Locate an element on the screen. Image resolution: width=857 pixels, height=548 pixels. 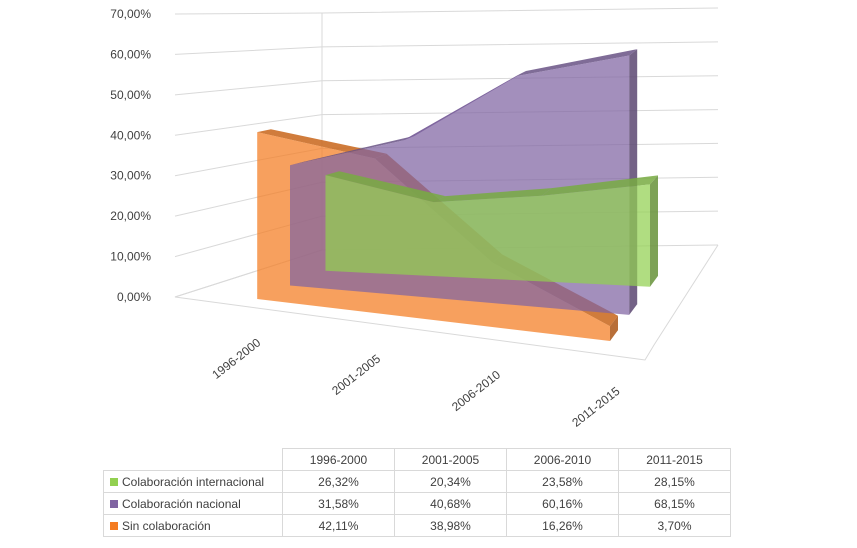
series-name: Colaboración internacional is located at coordinates (193, 481).